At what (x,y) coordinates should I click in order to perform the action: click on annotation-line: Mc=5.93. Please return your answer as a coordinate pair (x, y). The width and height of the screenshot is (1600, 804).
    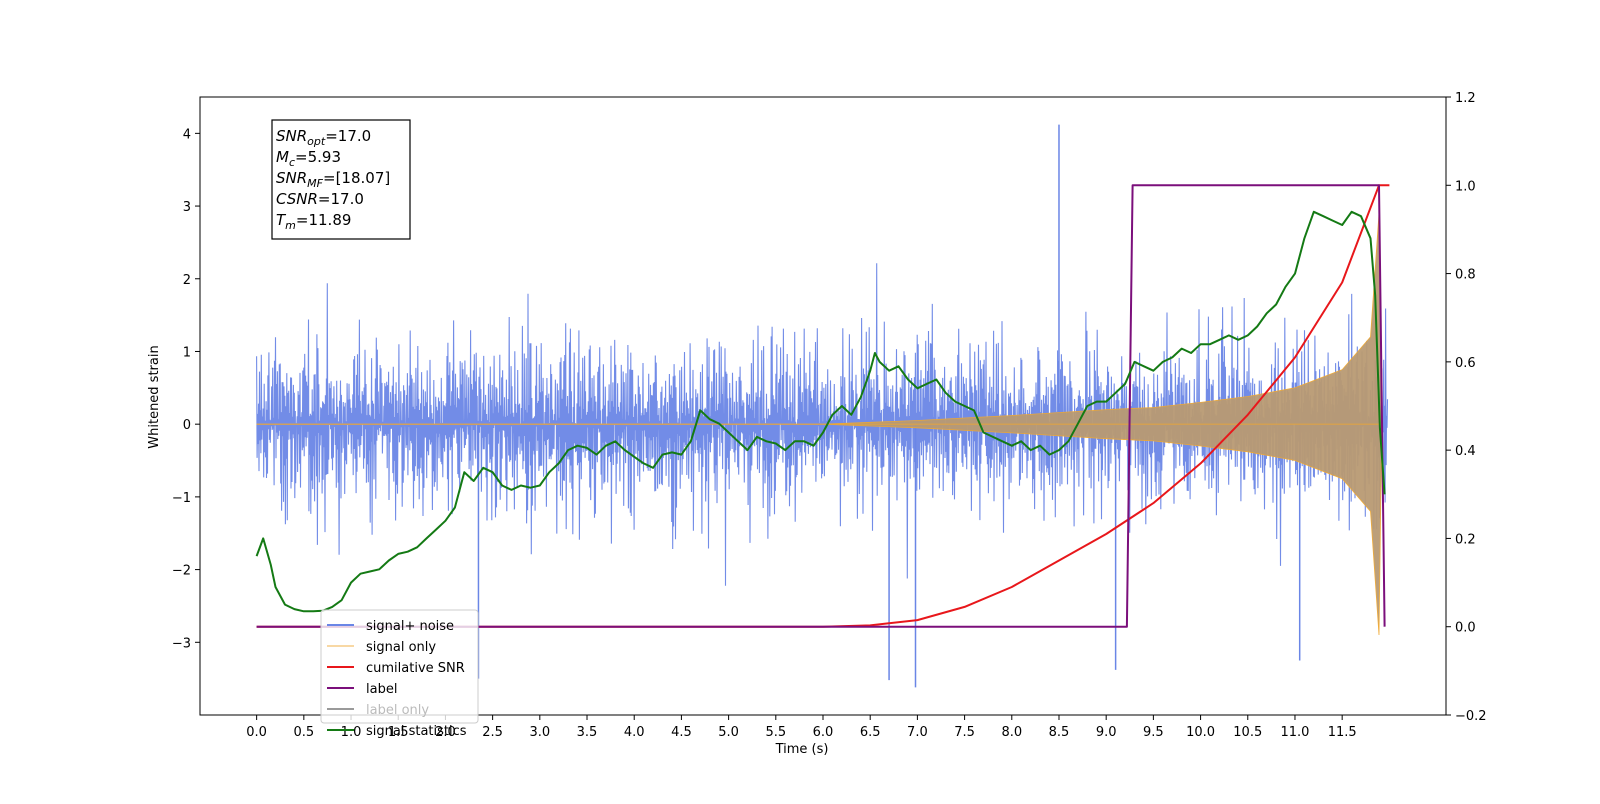
    Looking at the image, I should click on (308, 158).